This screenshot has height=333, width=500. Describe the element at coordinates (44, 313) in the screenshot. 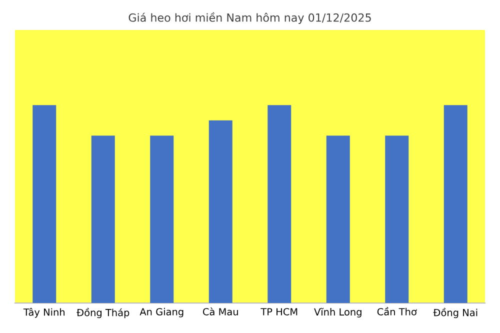

I see `x-tick-label: Tây Ninh` at that location.